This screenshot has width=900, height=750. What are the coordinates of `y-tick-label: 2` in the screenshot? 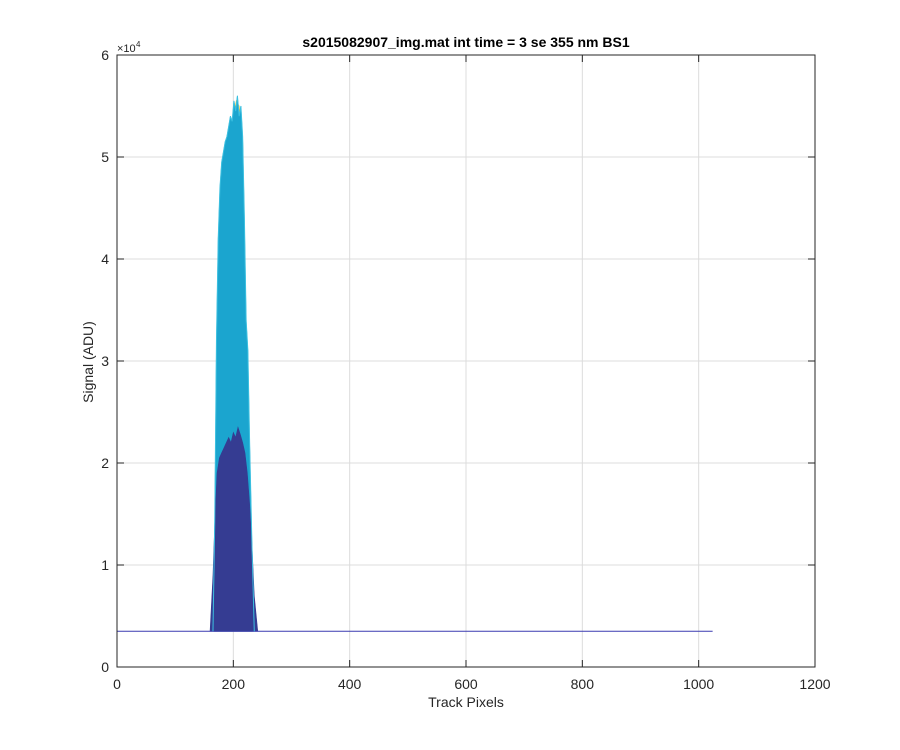 It's located at (105, 463).